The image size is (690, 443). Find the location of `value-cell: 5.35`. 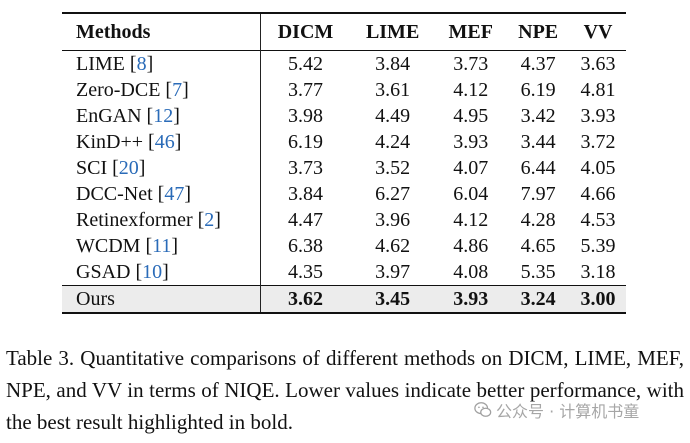

value-cell: 5.35 is located at coordinates (538, 272).